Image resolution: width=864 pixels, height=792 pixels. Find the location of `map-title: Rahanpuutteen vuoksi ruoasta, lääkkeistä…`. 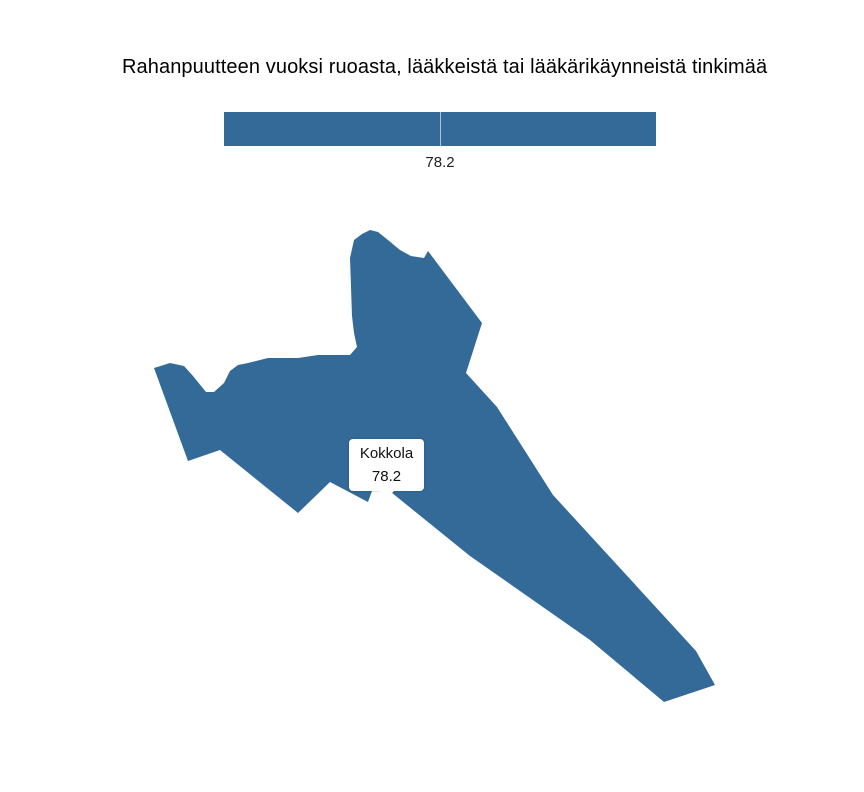

map-title: Rahanpuutteen vuoksi ruoasta, lääkkeistä… is located at coordinates (445, 67).